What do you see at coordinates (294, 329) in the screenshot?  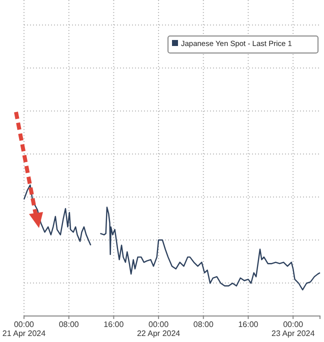 I see `x-tick-label: 00:00 23 Apr 2024` at bounding box center [294, 329].